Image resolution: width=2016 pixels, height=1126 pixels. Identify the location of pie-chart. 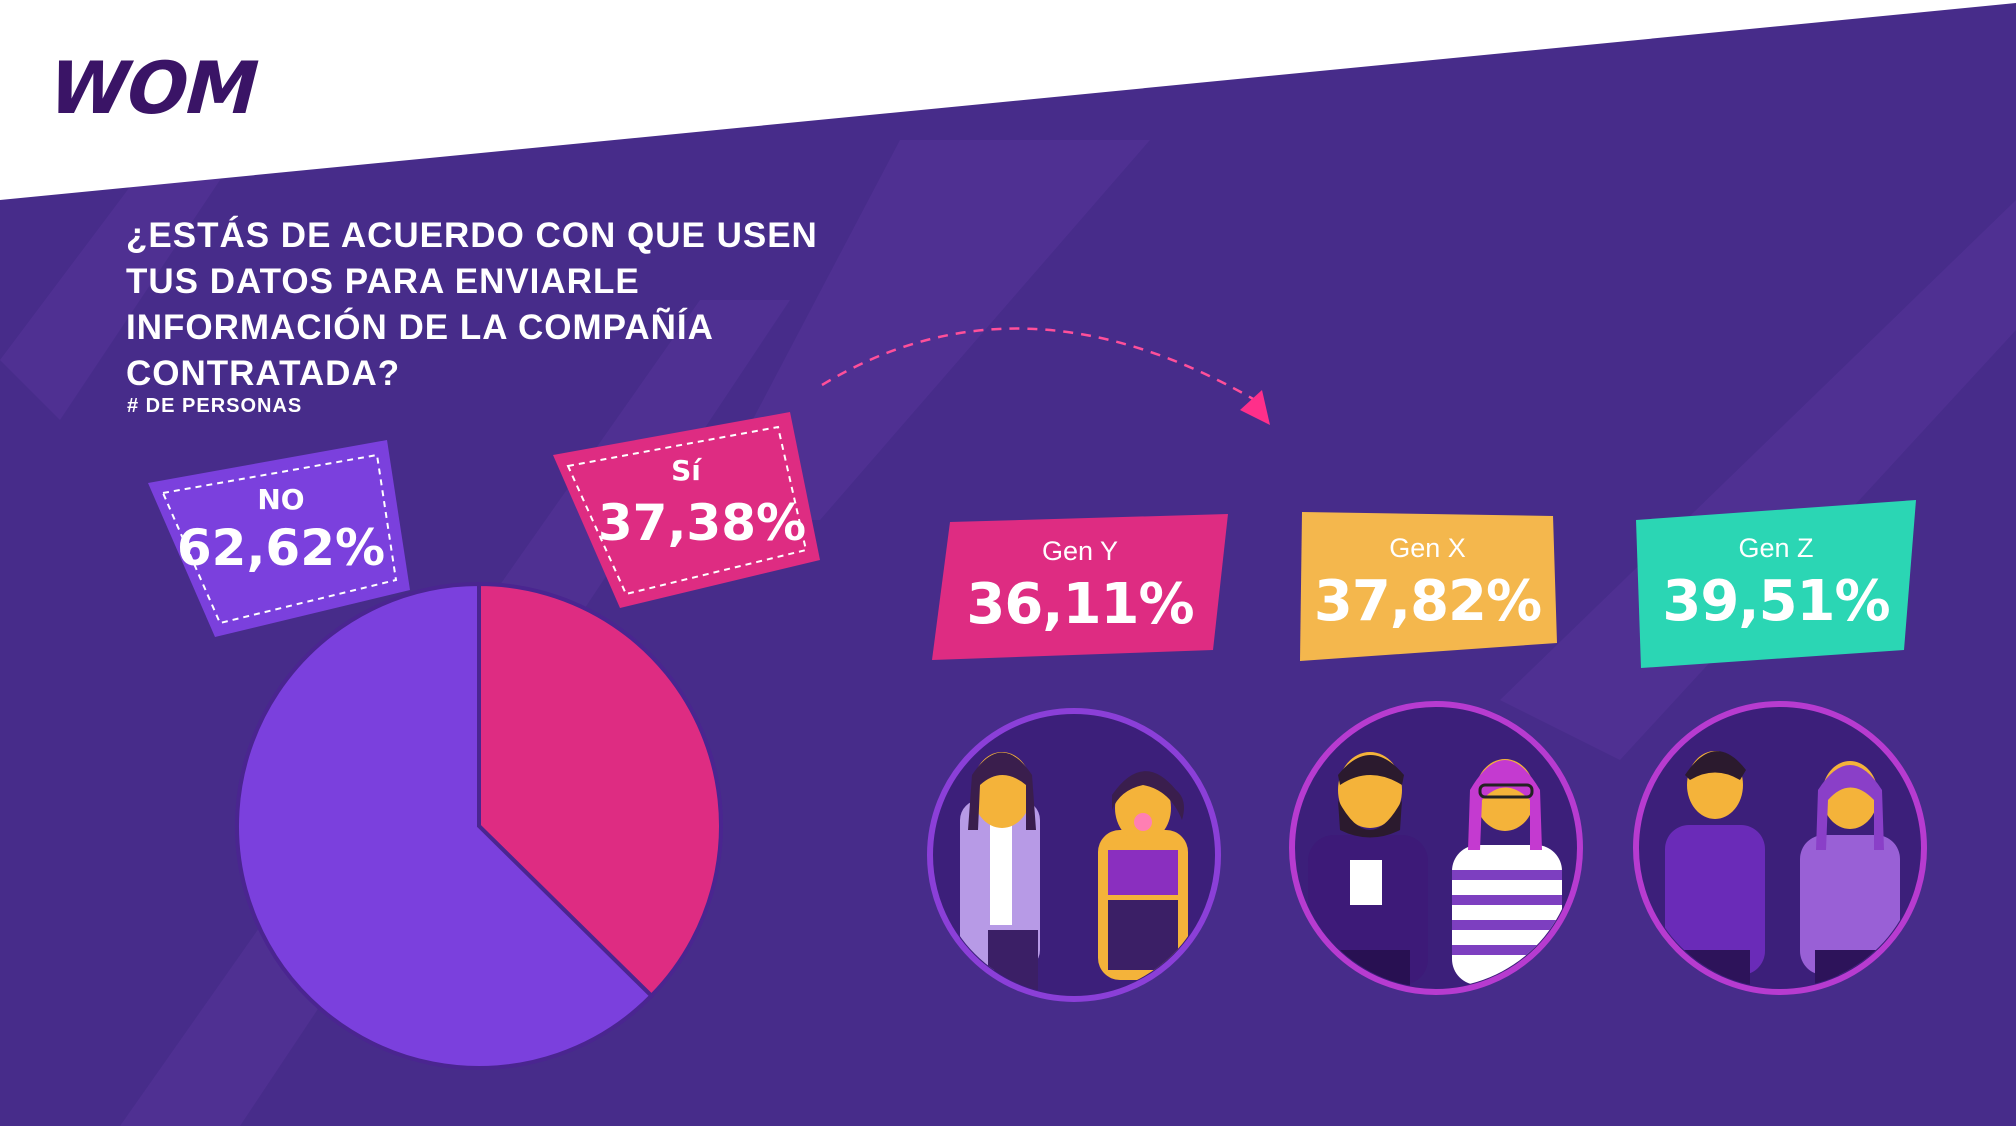
(479, 825).